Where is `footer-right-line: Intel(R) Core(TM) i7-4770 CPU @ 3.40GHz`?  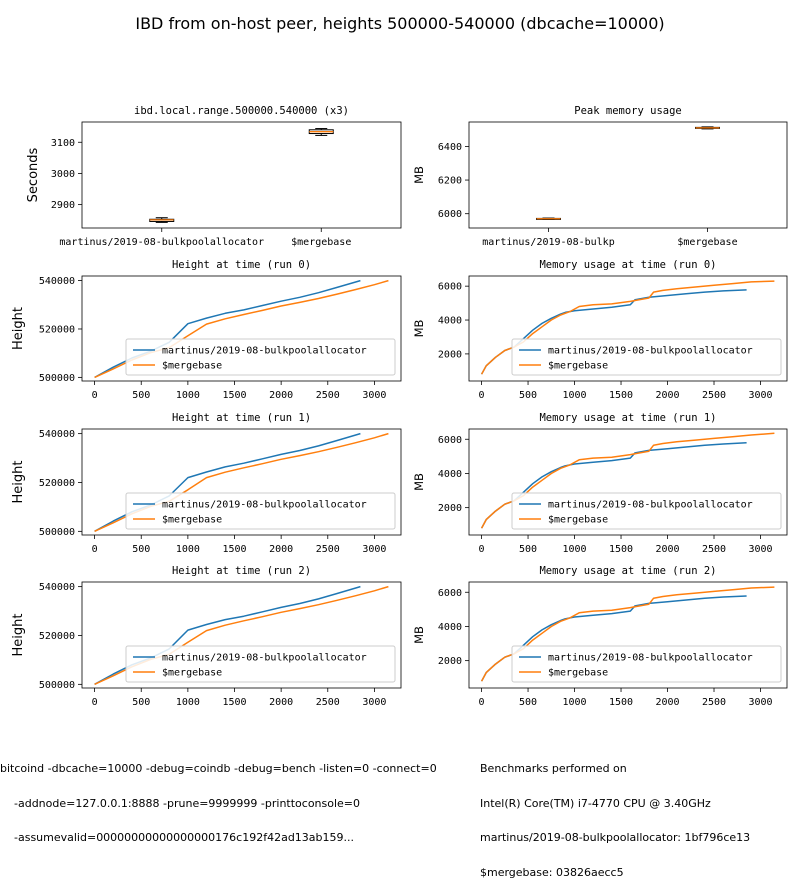 footer-right-line: Intel(R) Core(TM) i7-4770 CPU @ 3.40GHz is located at coordinates (595, 803).